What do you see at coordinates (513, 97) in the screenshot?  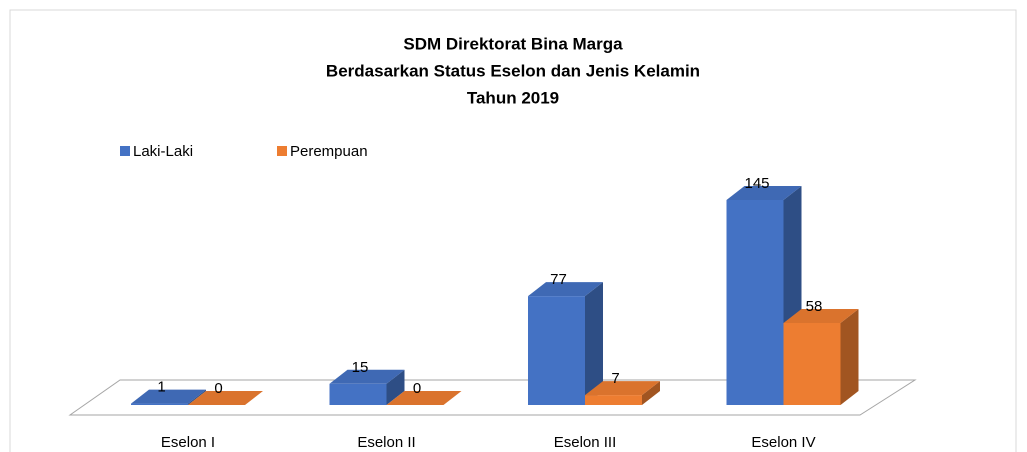 I see `chart-subtitle: Tahun 2019` at bounding box center [513, 97].